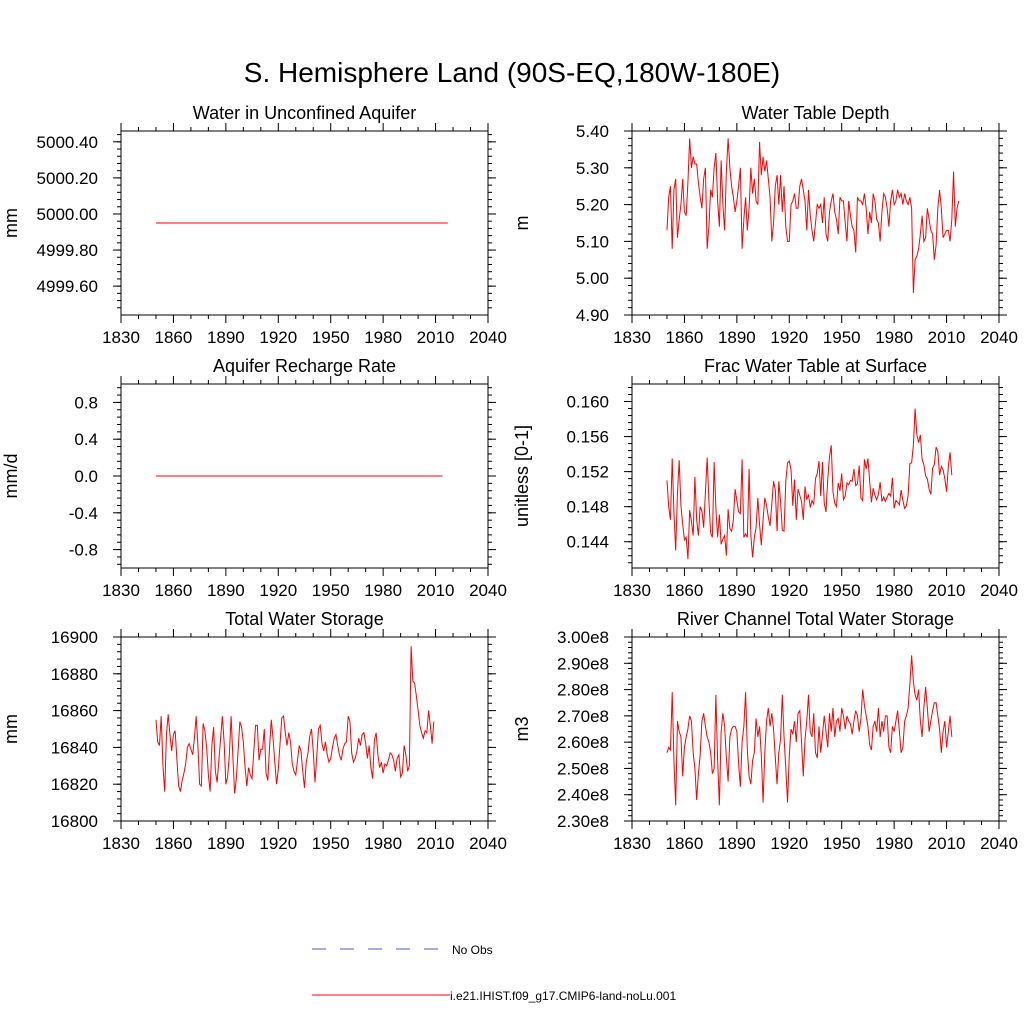 The height and width of the screenshot is (1029, 1024). Describe the element at coordinates (815, 113) in the screenshot. I see `panel-title: Water Table Depth` at that location.